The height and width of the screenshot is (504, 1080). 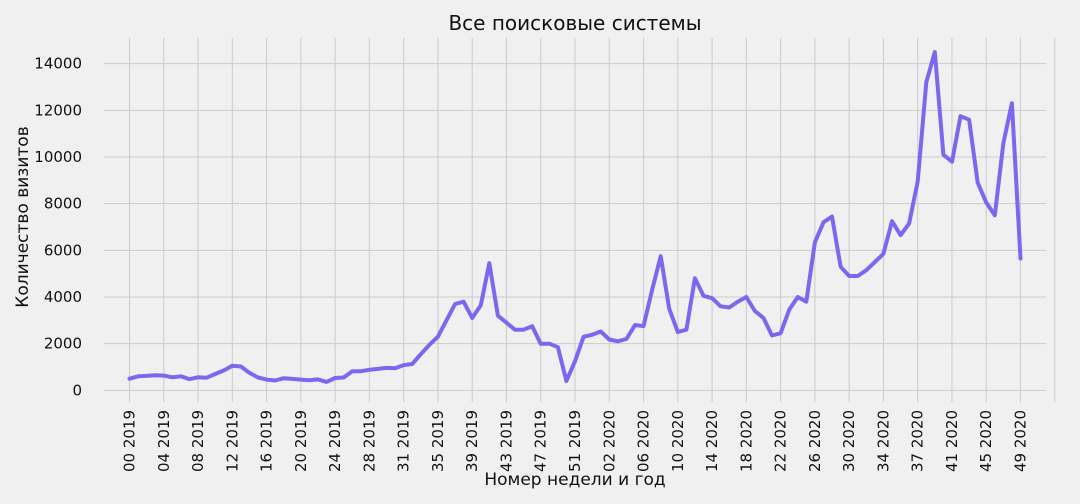 What do you see at coordinates (746, 441) in the screenshot?
I see `x-tick-label: 18 2020` at bounding box center [746, 441].